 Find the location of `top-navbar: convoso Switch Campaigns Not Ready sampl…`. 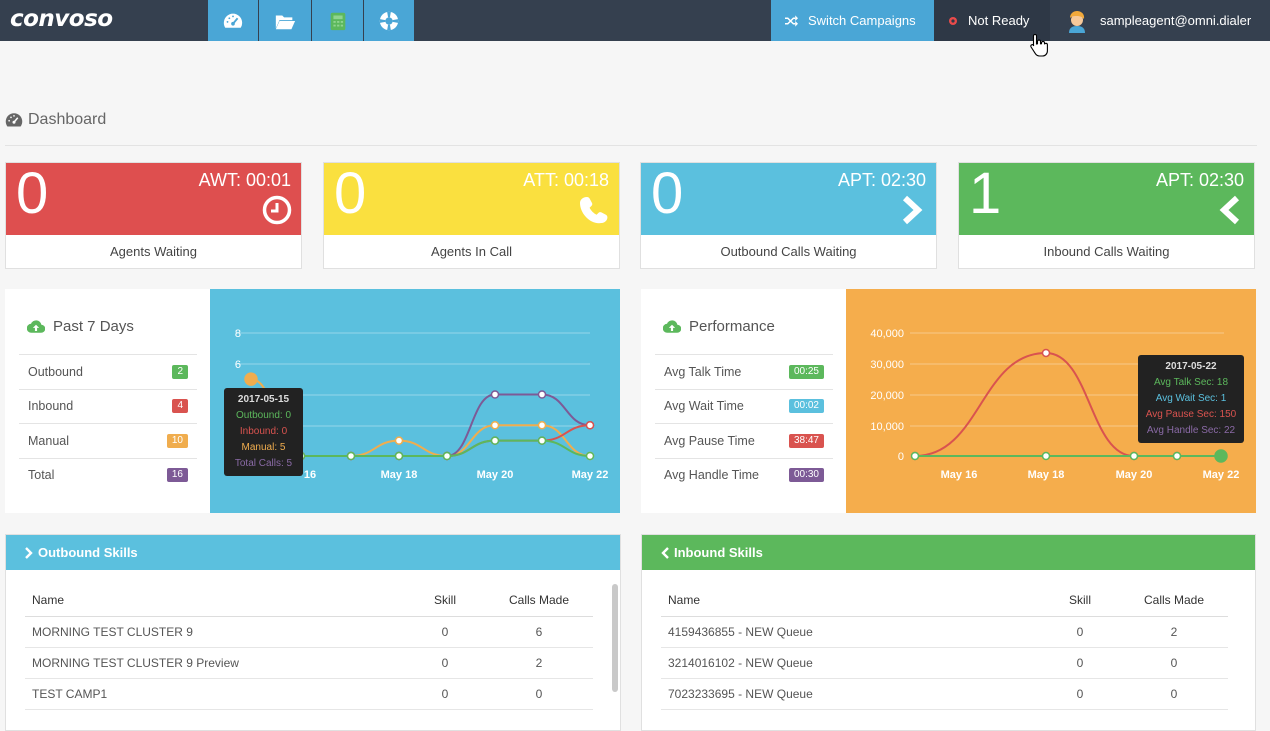

top-navbar: convoso Switch Campaigns Not Ready sampl… is located at coordinates (635, 20).